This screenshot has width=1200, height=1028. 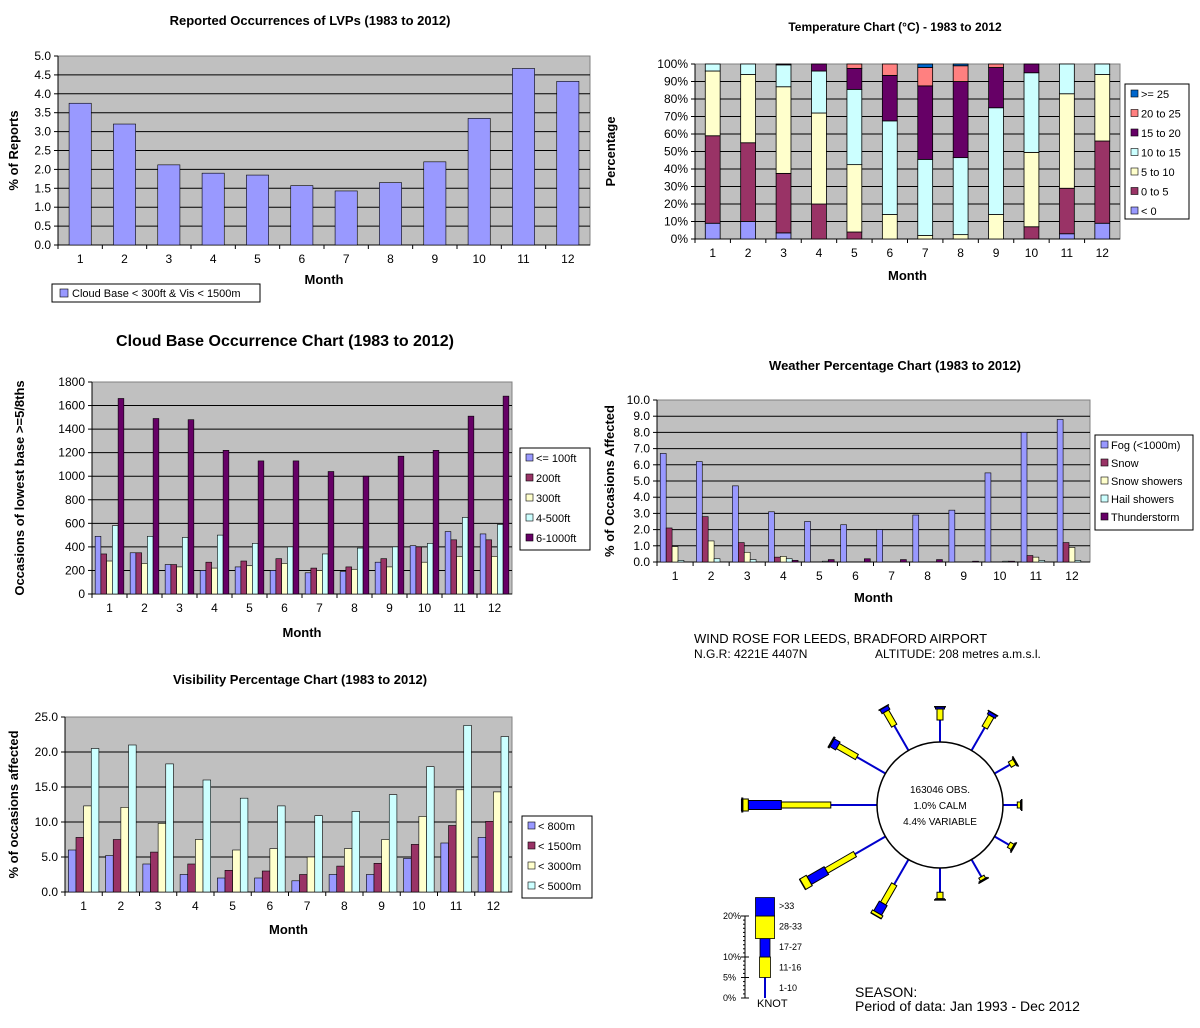 I want to click on x-axis-label: Month, so click(x=302, y=632).